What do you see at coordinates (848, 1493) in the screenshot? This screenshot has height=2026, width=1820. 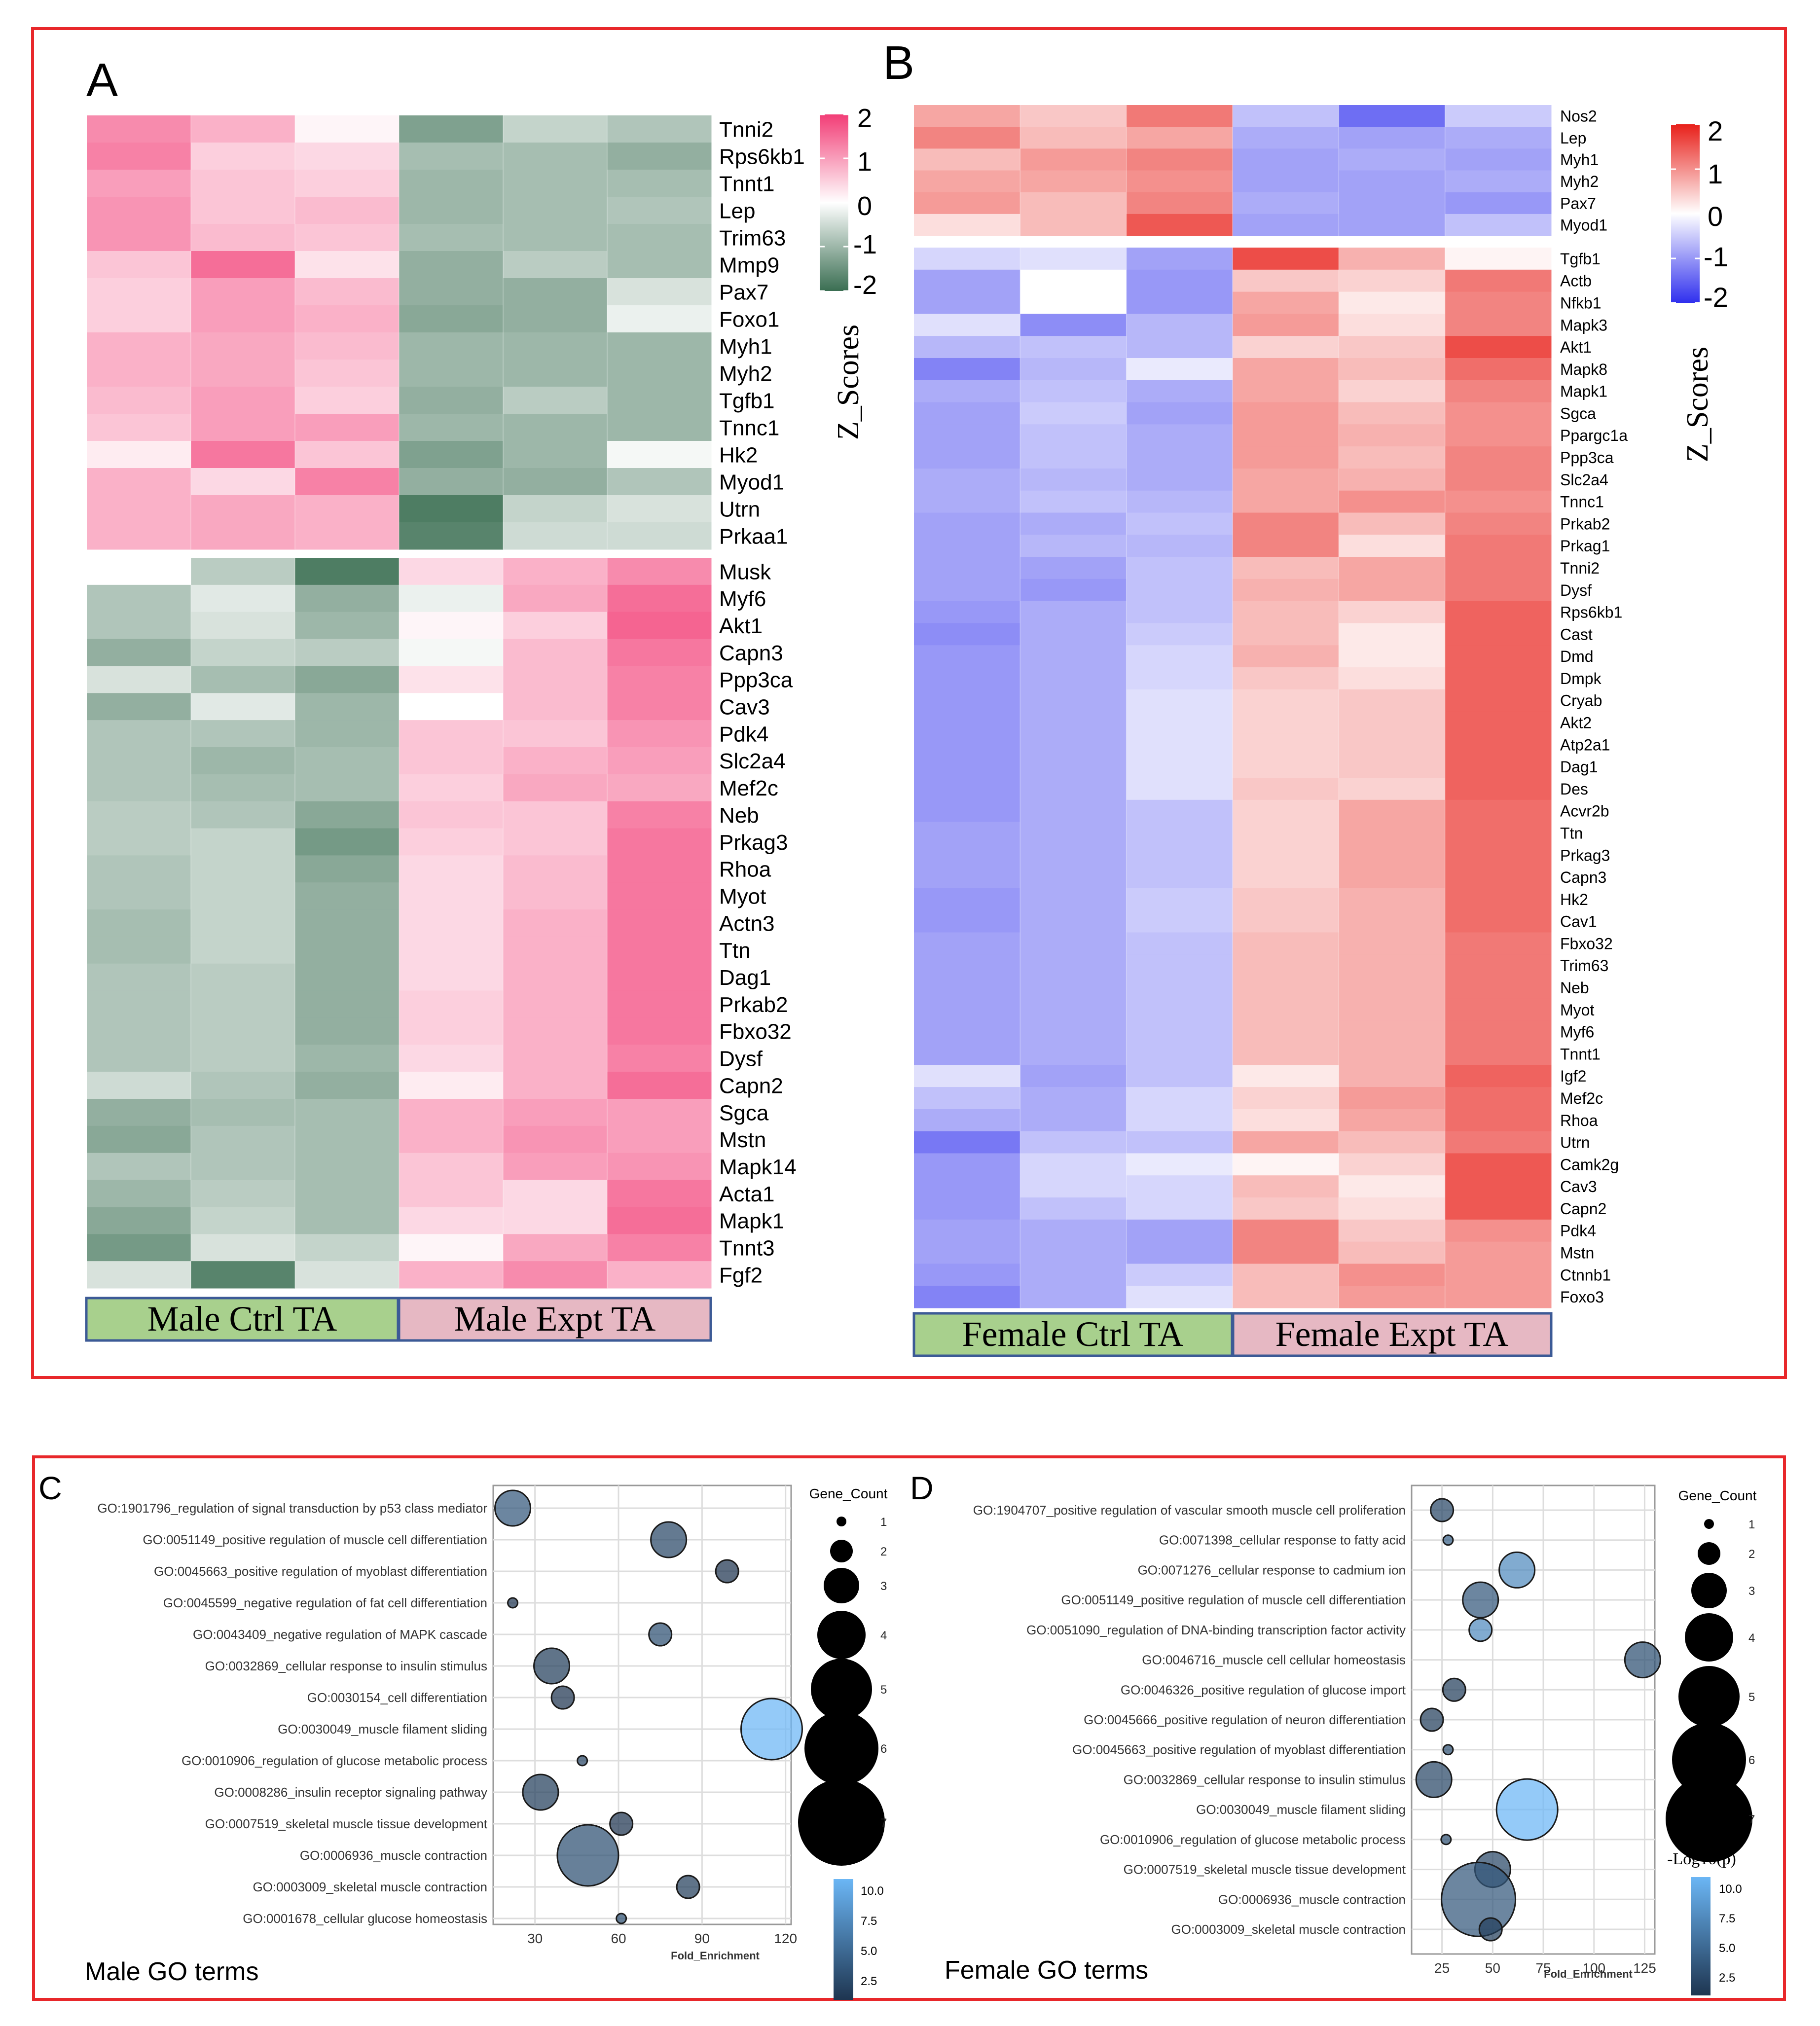 I see `male-gene-count-title: Gene_Count` at bounding box center [848, 1493].